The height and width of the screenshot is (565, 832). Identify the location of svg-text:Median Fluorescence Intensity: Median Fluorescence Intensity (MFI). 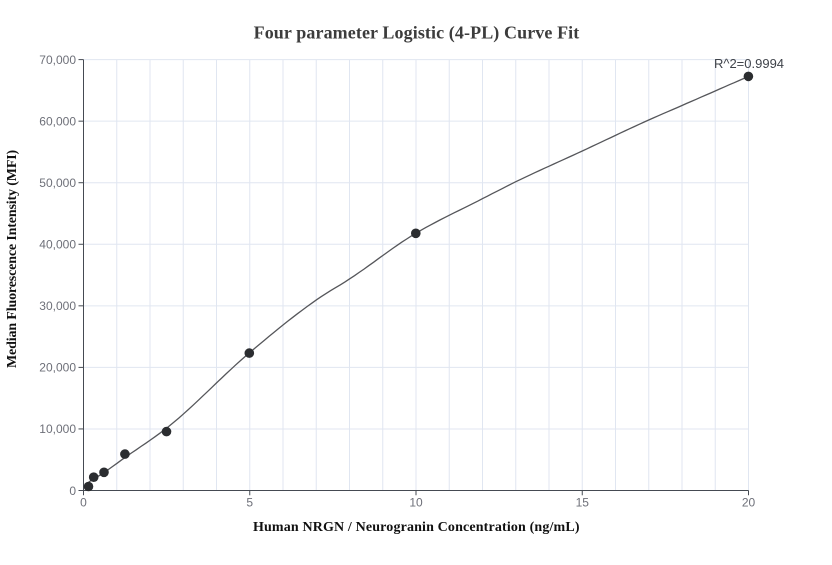
(12, 258).